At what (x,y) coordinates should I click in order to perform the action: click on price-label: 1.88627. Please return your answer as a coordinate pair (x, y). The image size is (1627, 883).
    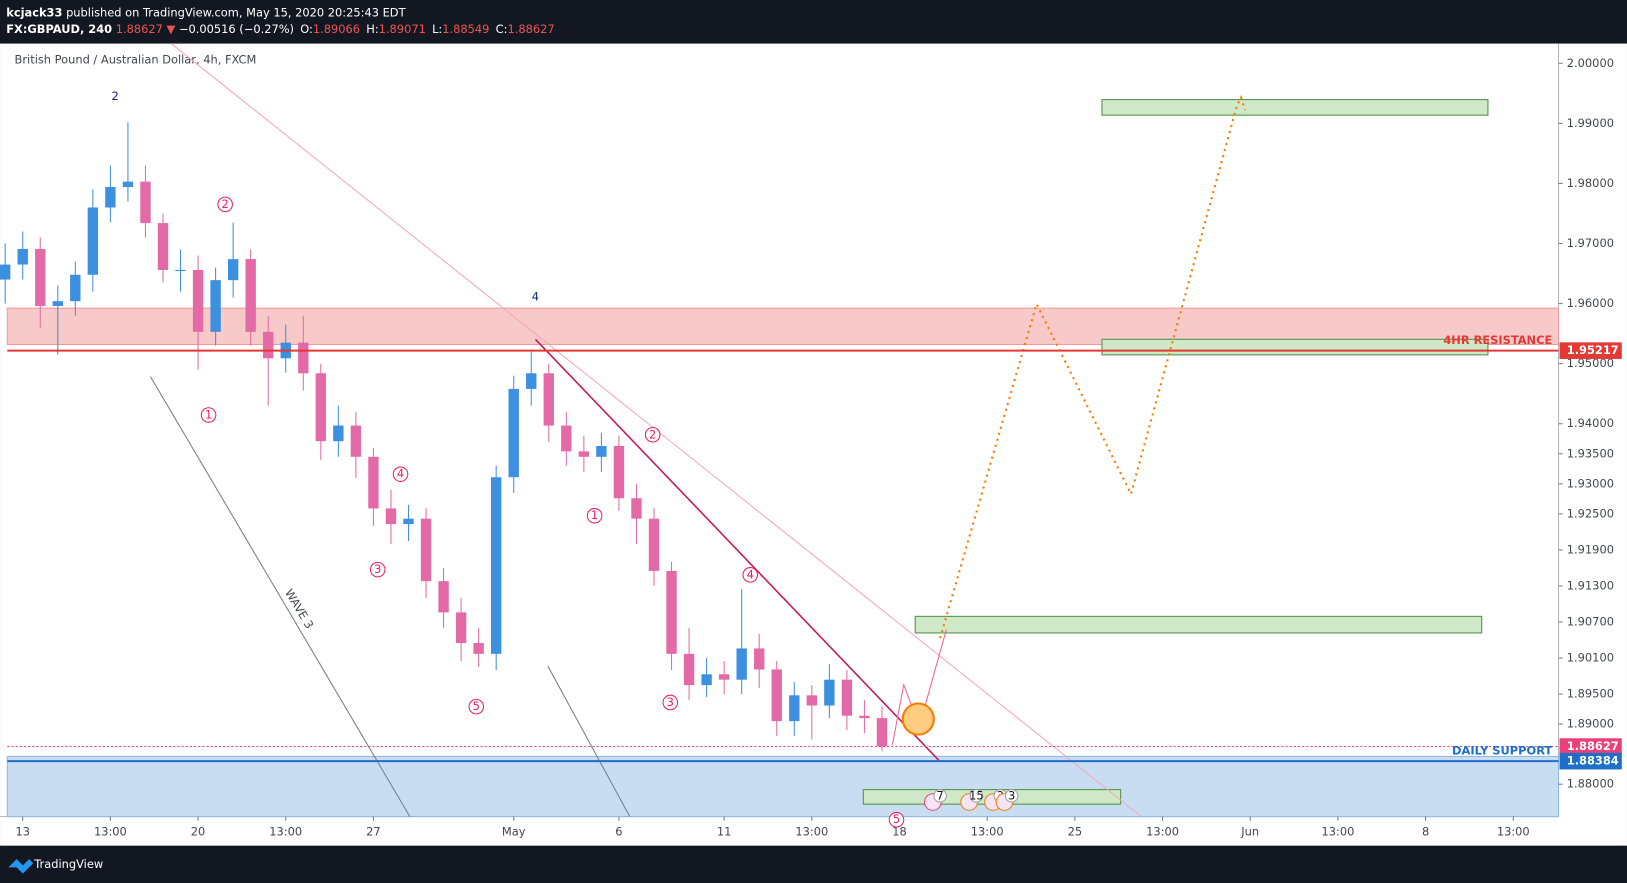
    Looking at the image, I should click on (1593, 746).